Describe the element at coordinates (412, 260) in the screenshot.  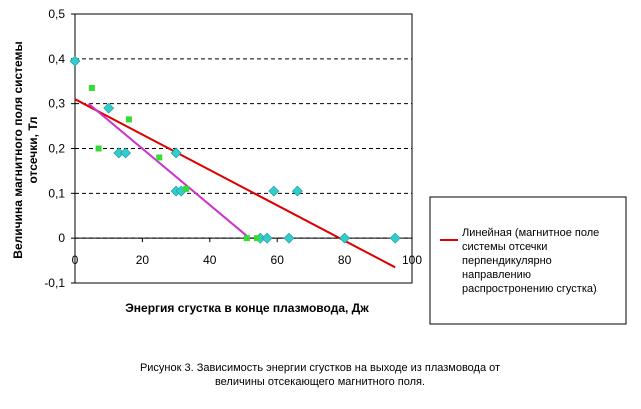
I see `x-tick-label: 100` at that location.